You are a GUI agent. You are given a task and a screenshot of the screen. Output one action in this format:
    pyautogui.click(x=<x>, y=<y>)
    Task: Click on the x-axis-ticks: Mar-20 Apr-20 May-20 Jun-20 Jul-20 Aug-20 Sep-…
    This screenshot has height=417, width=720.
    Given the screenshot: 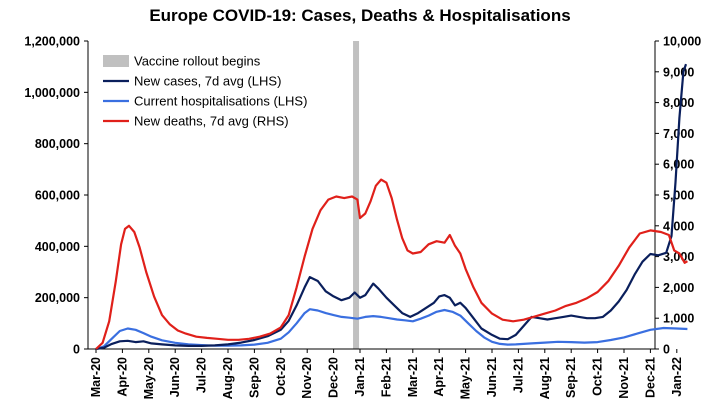 What is the action you would take?
    pyautogui.click(x=386, y=374)
    